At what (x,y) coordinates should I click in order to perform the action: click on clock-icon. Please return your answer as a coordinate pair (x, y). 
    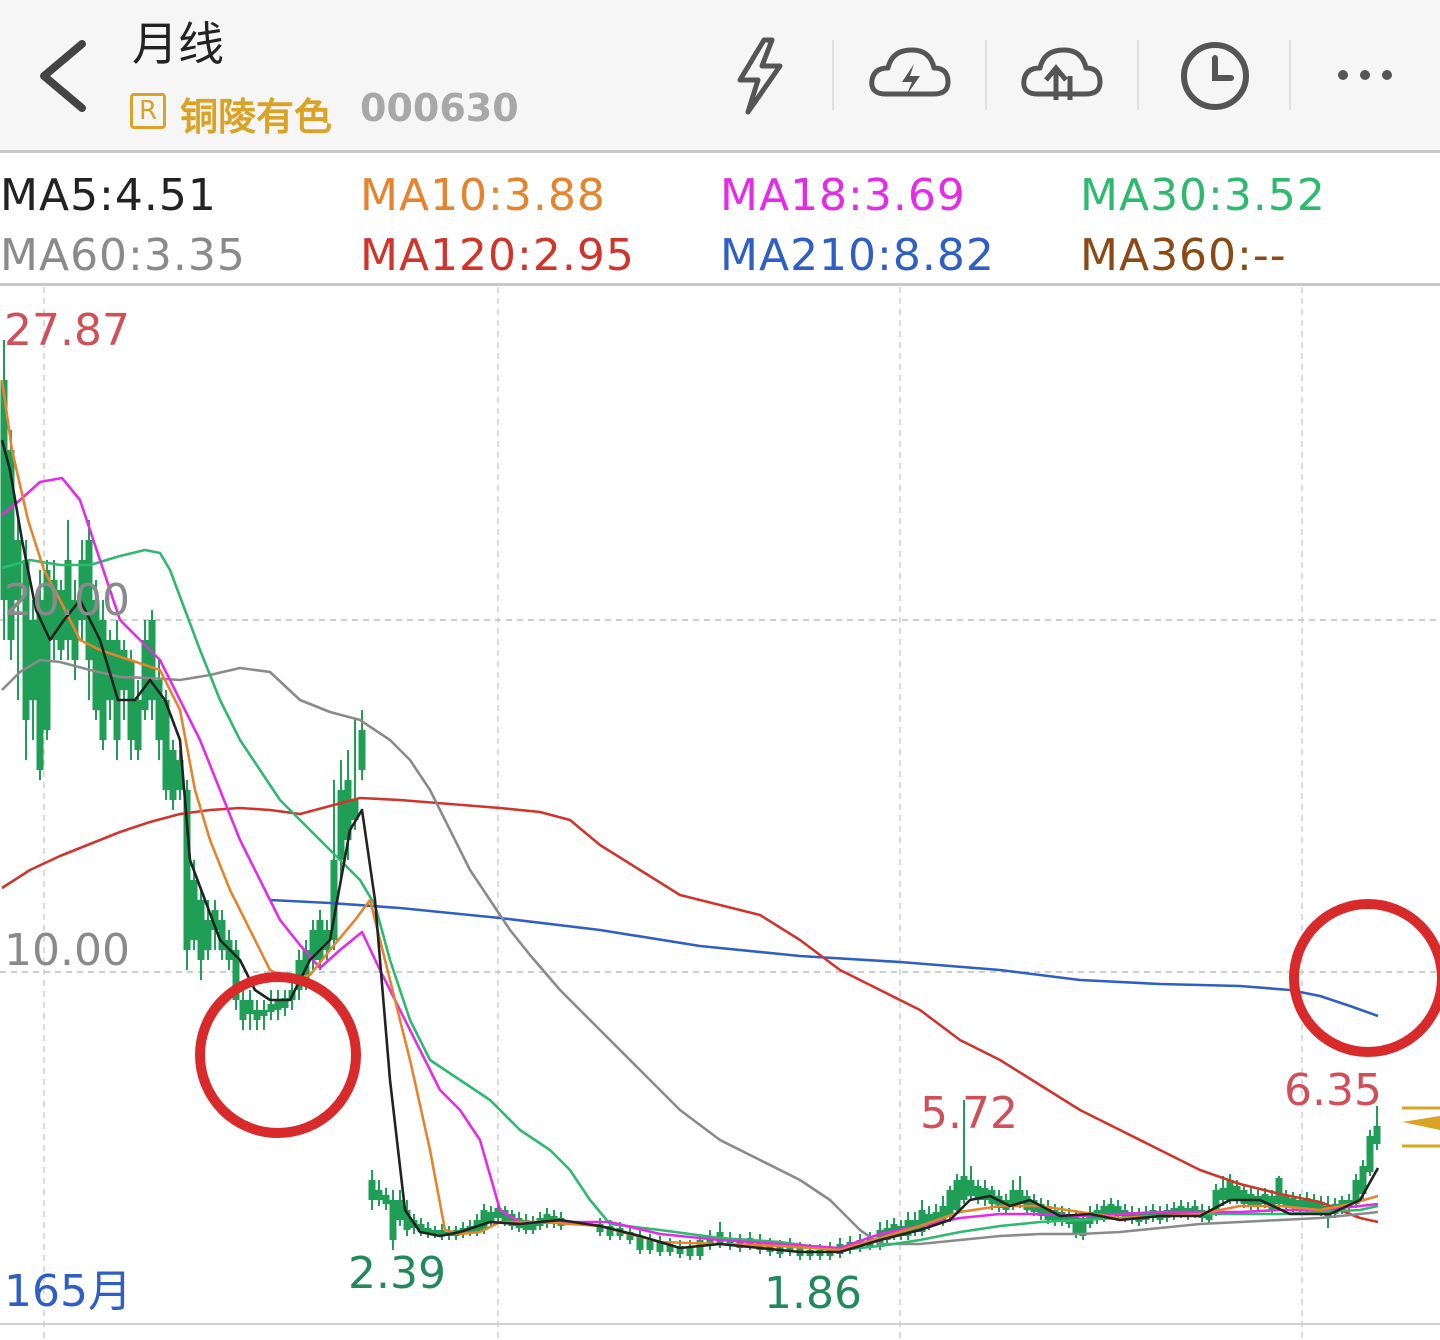
    Looking at the image, I should click on (1215, 76).